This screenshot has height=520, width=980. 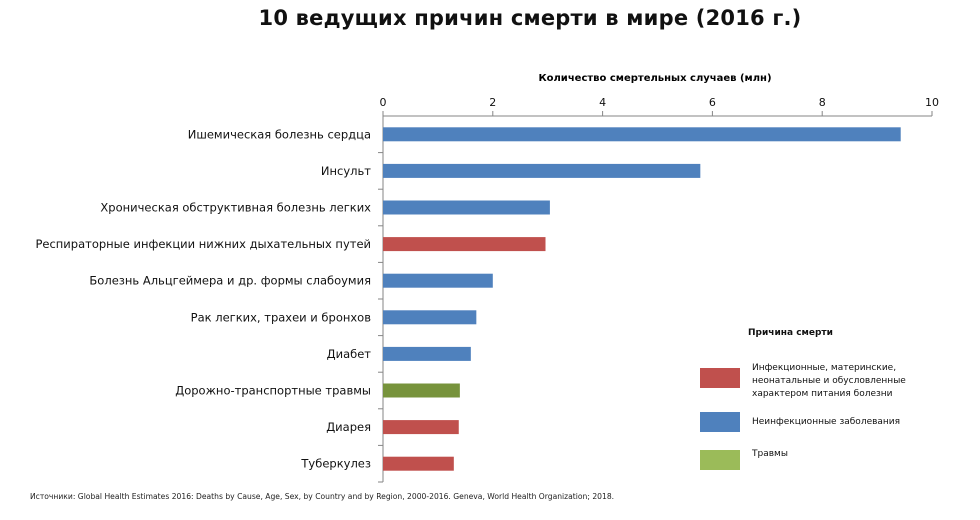 I want to click on category-label: Инсульт, so click(x=346, y=171).